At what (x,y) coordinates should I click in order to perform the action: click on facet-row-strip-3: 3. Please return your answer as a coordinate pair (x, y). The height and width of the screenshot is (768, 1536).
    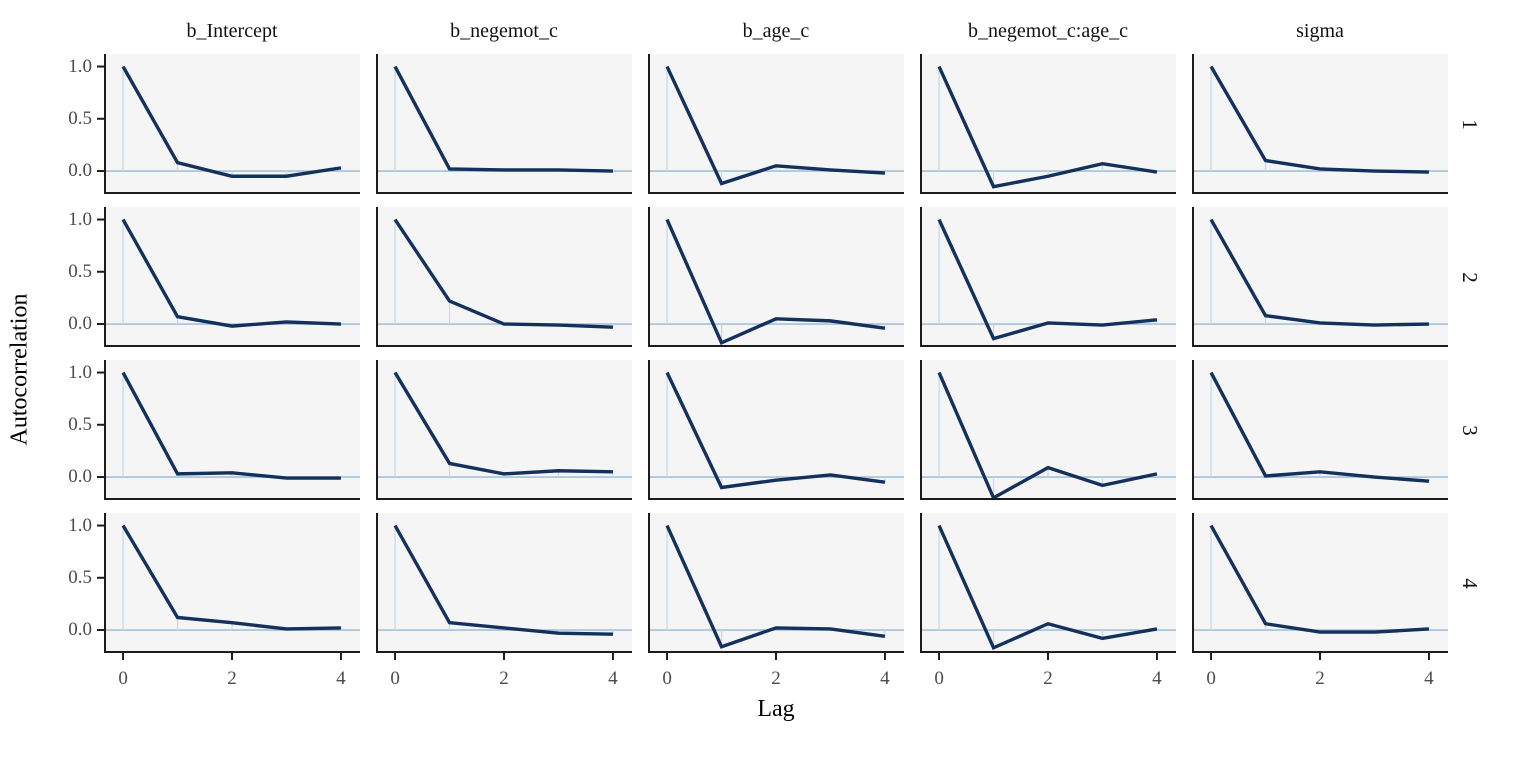
    Looking at the image, I should click on (1469, 430).